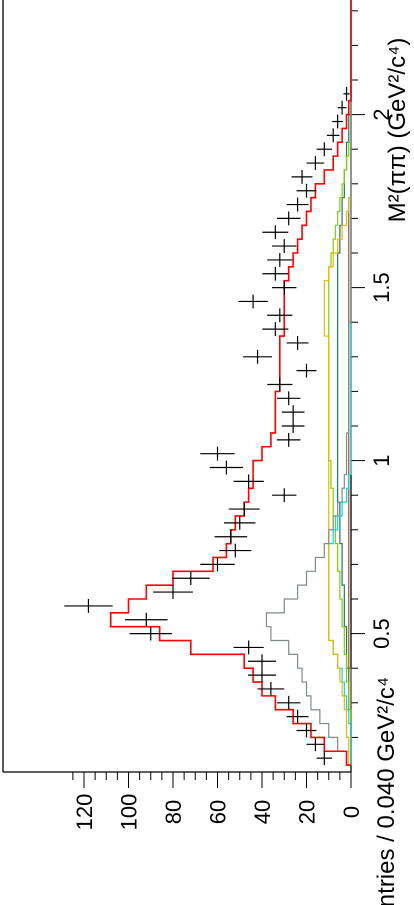 The width and height of the screenshot is (414, 905). What do you see at coordinates (381, 460) in the screenshot?
I see `x-tick-label: 1` at bounding box center [381, 460].